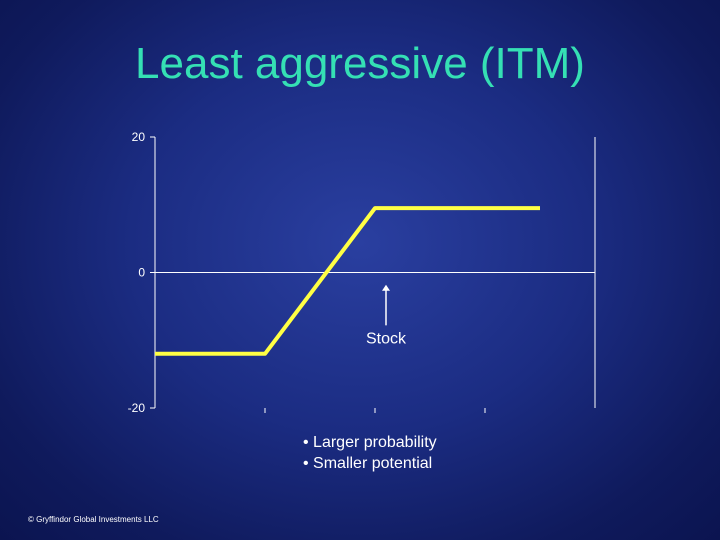  What do you see at coordinates (360, 63) in the screenshot?
I see `slide-title: Least aggressive (ITM)` at bounding box center [360, 63].